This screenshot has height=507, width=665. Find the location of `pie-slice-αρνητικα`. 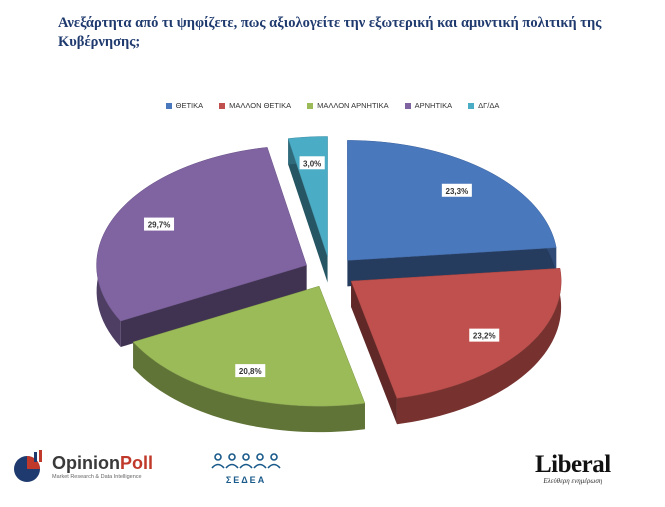

pie-slice-αρνητικα is located at coordinates (201, 234).